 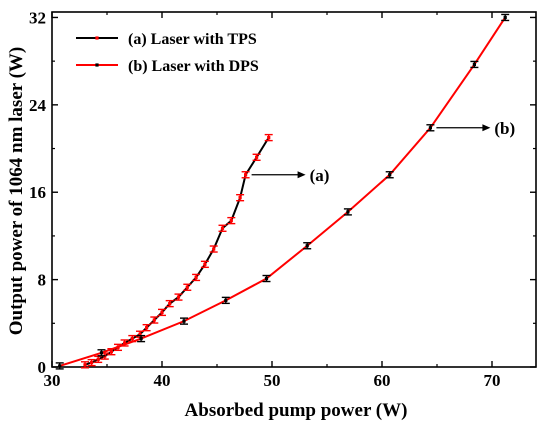 What do you see at coordinates (192, 39) in the screenshot?
I see `legend-label: (a) Laser with TPS` at bounding box center [192, 39].